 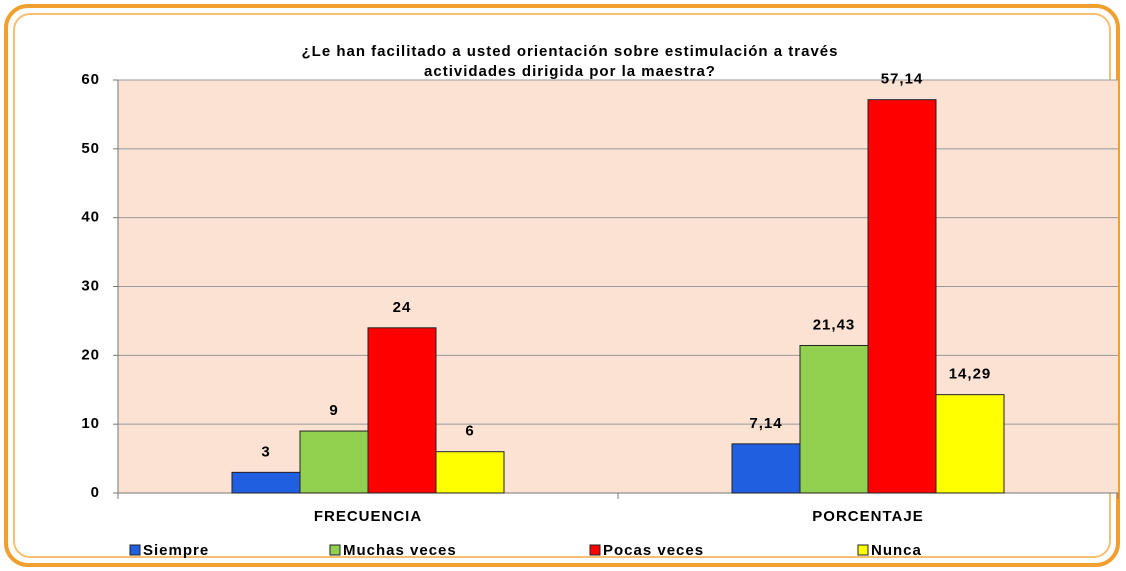 I want to click on y-tick-label: 60, so click(x=90, y=79).